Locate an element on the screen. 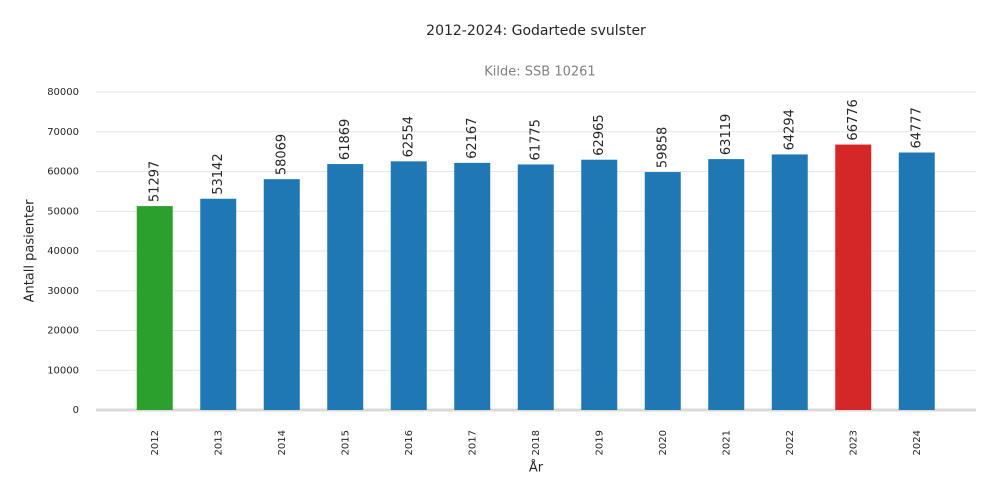 The height and width of the screenshot is (504, 1000). x-tick-label: 2015 is located at coordinates (345, 442).